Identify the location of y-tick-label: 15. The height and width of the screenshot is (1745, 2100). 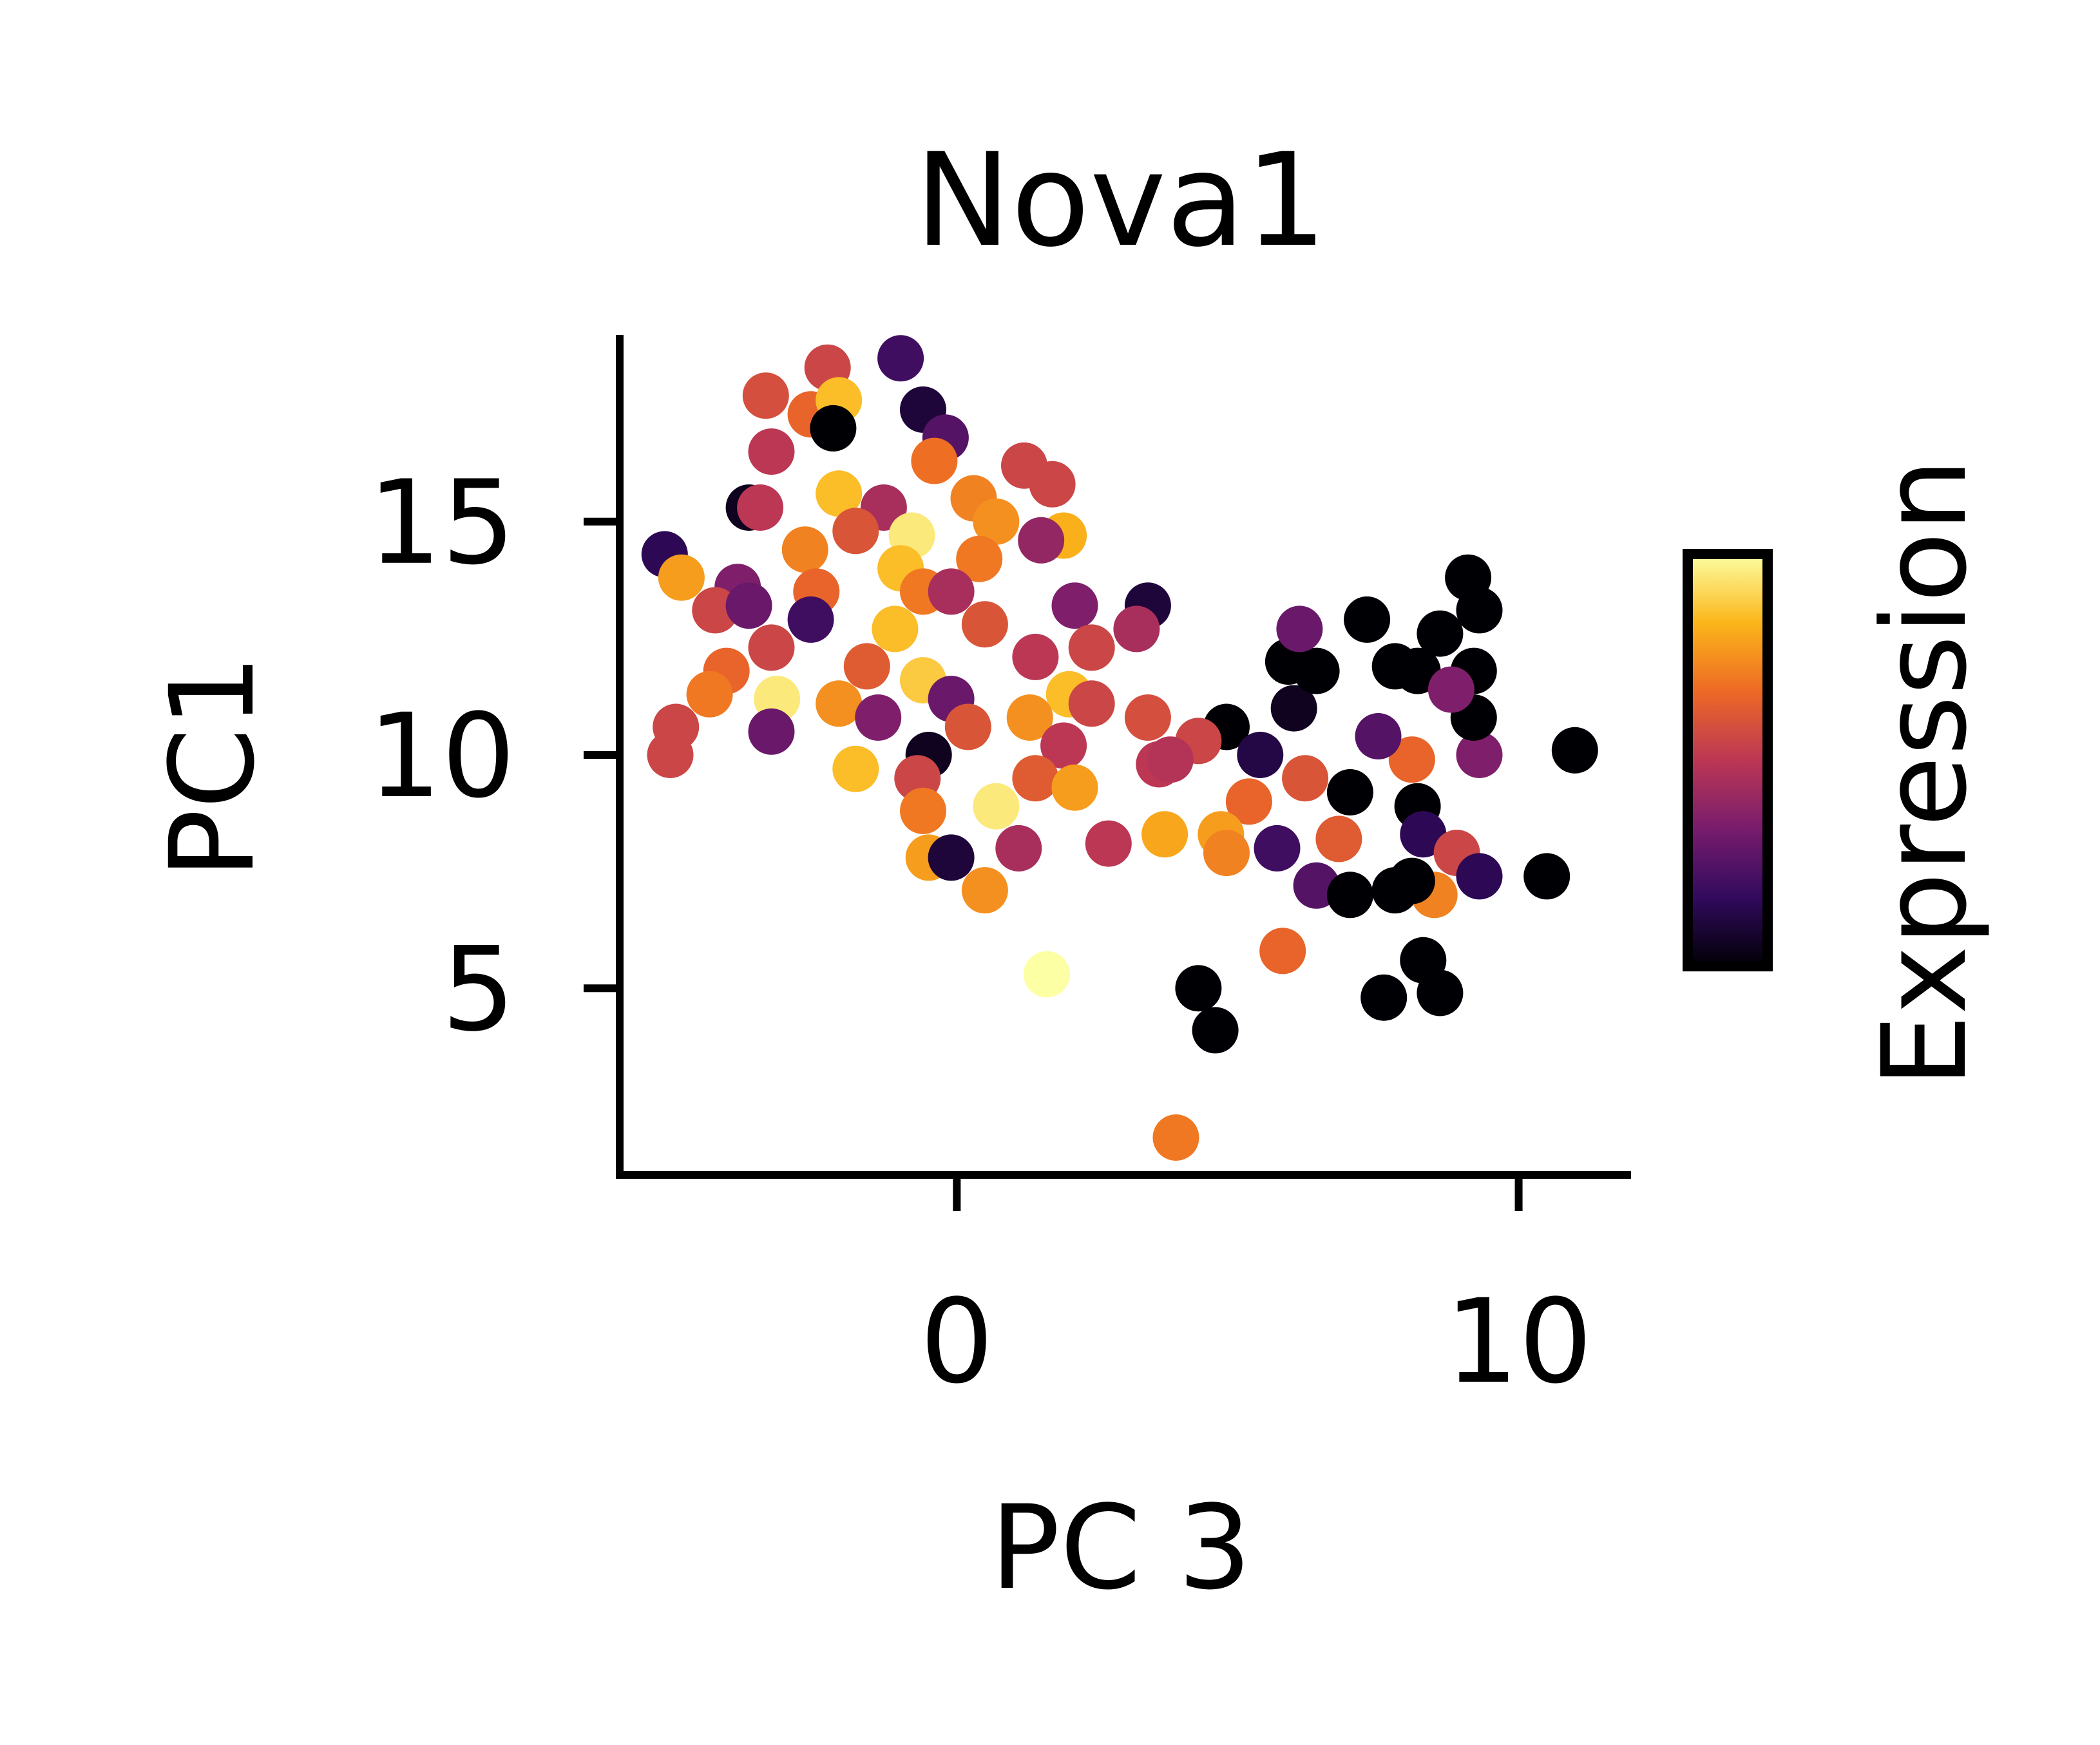
(441, 523).